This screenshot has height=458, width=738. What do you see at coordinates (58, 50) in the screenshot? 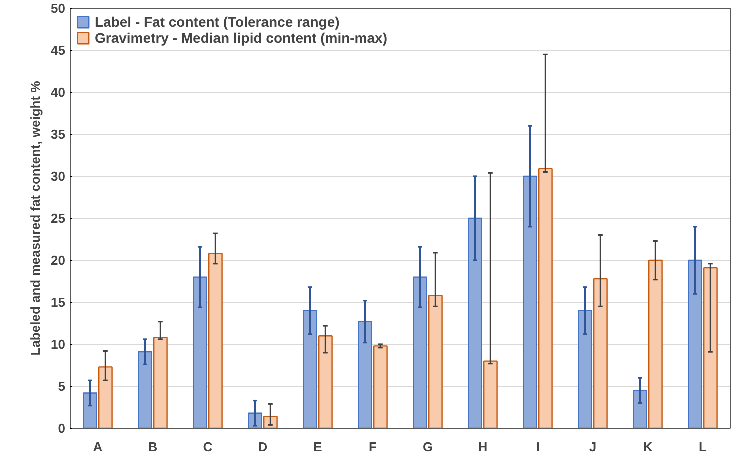
I see `y-tick-label: 45` at bounding box center [58, 50].